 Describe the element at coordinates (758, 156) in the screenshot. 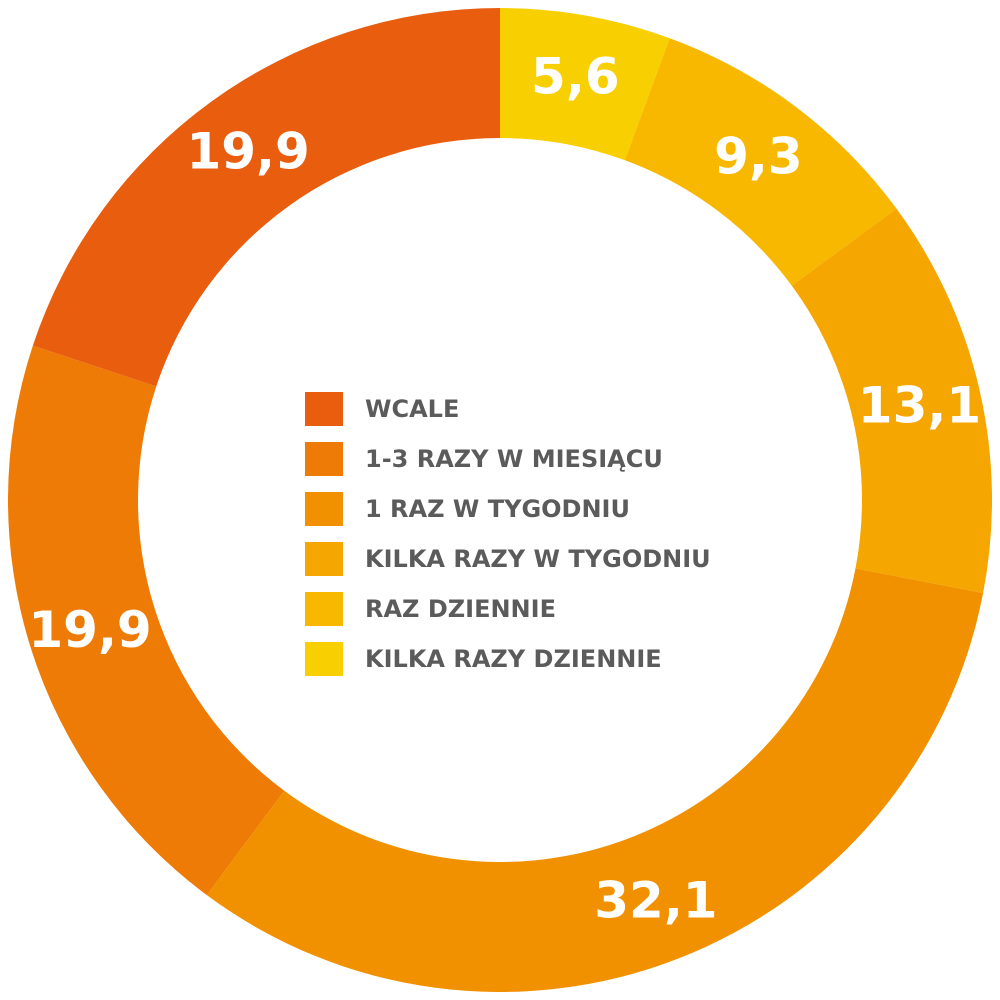

I see `slice-value-label: 9,3` at that location.